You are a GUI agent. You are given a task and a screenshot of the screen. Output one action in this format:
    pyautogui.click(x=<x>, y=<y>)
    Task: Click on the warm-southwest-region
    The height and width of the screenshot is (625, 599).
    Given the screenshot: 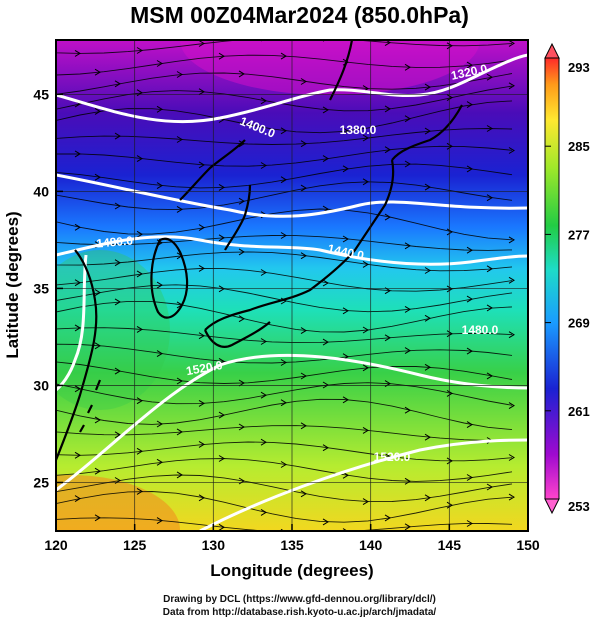 What is the action you would take?
    pyautogui.click(x=118, y=503)
    